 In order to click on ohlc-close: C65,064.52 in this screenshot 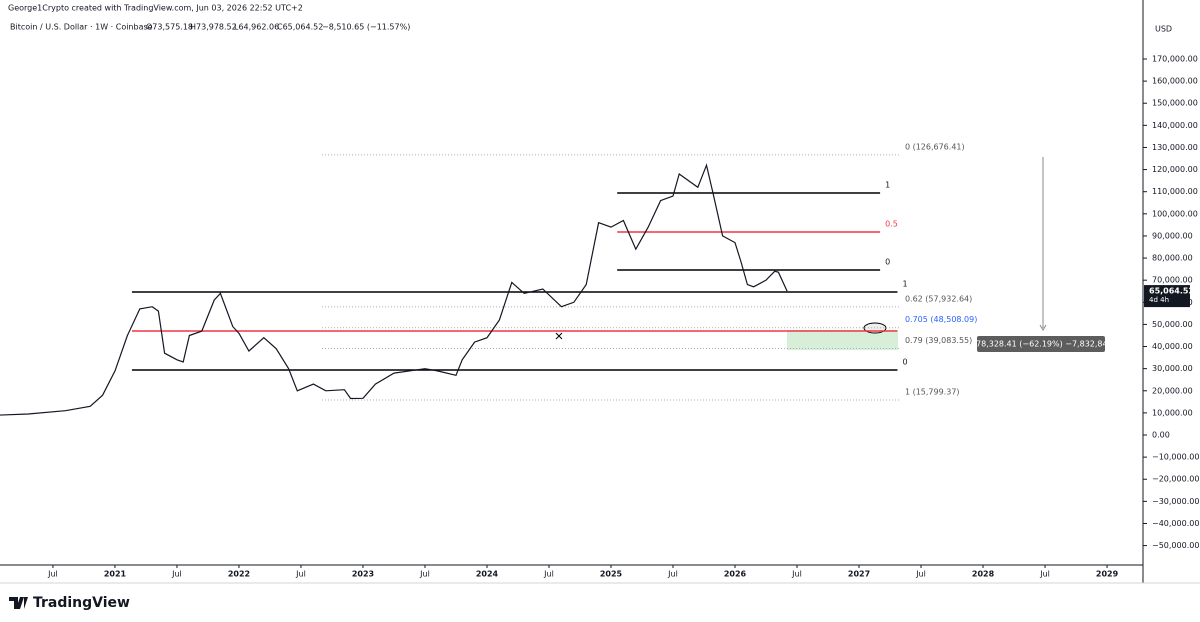, I will do `click(300, 27)`.